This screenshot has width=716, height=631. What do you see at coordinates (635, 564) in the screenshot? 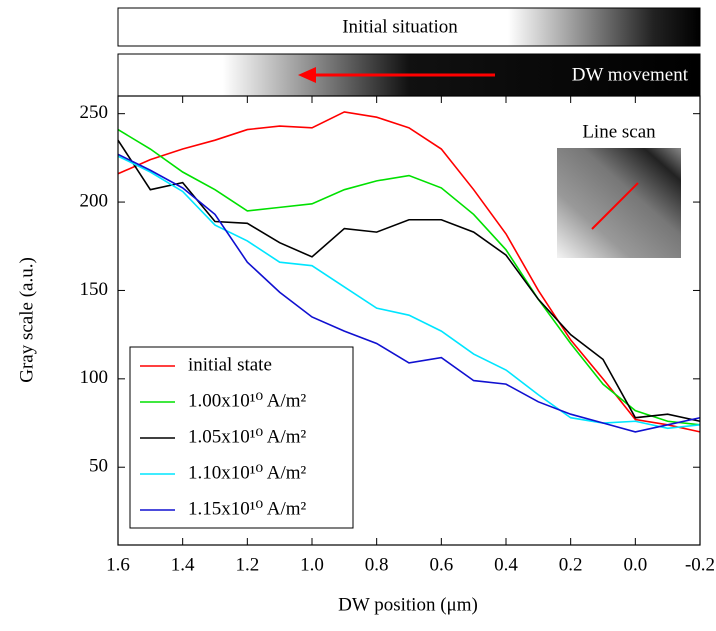
I see `x-tick-label: 0.0` at bounding box center [635, 564].